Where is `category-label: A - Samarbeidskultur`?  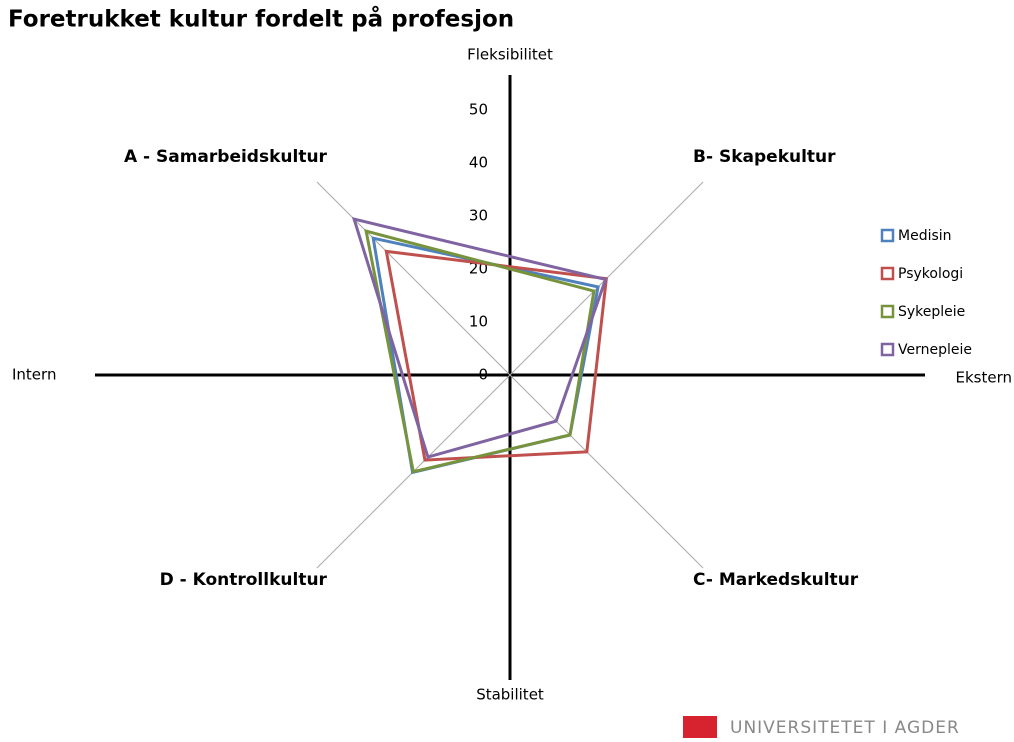
category-label: A - Samarbeidskultur is located at coordinates (226, 157).